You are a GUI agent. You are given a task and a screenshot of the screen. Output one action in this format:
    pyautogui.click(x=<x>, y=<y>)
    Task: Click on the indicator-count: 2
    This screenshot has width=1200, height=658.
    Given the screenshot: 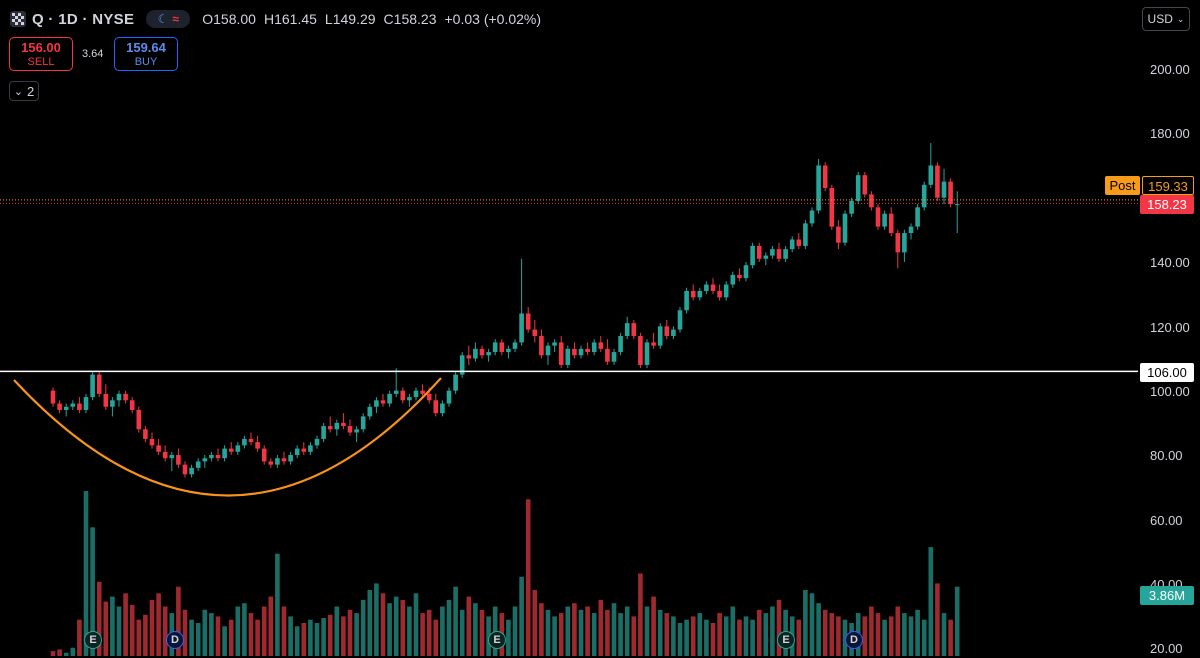 What is the action you would take?
    pyautogui.click(x=30, y=91)
    